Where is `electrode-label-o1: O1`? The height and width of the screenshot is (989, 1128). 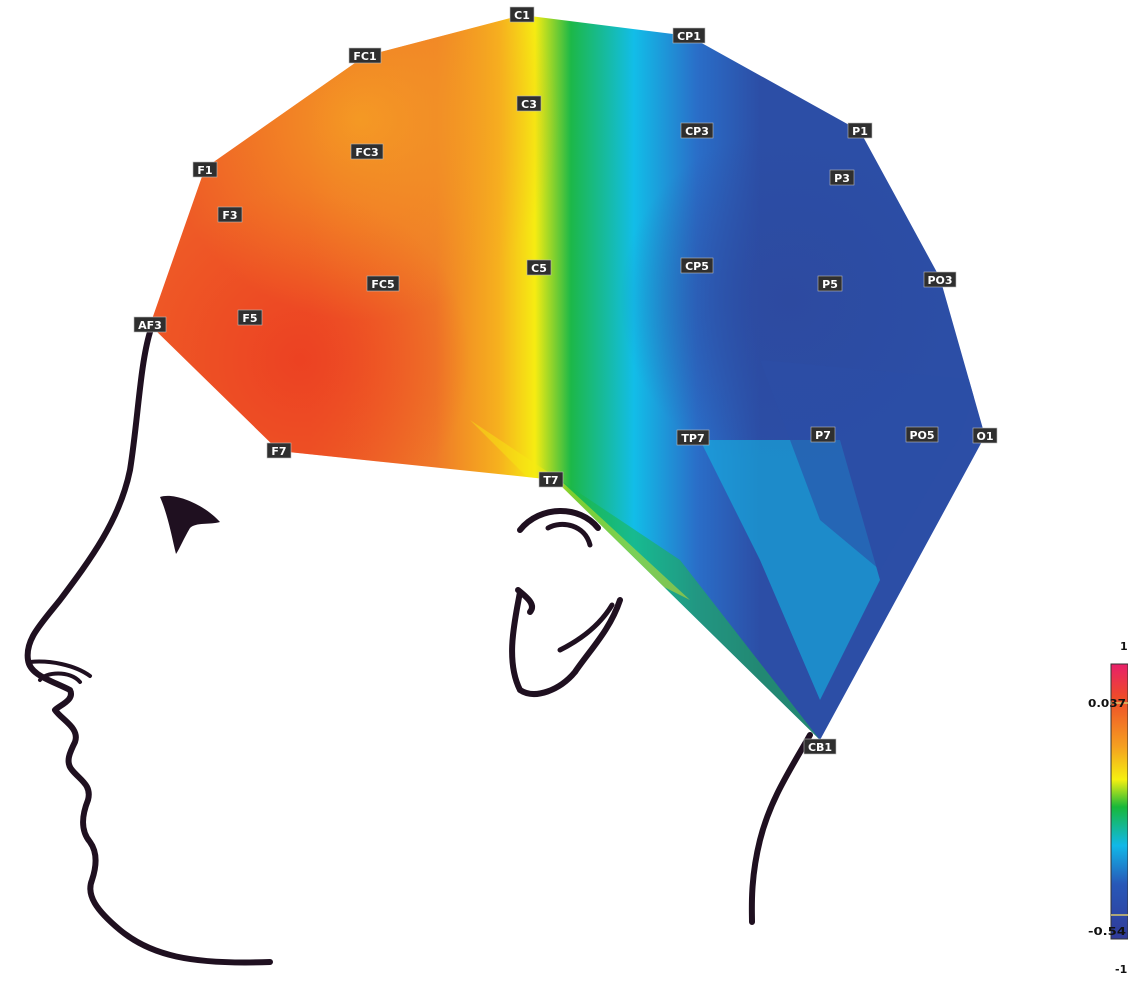 electrode-label-o1: O1 is located at coordinates (985, 435).